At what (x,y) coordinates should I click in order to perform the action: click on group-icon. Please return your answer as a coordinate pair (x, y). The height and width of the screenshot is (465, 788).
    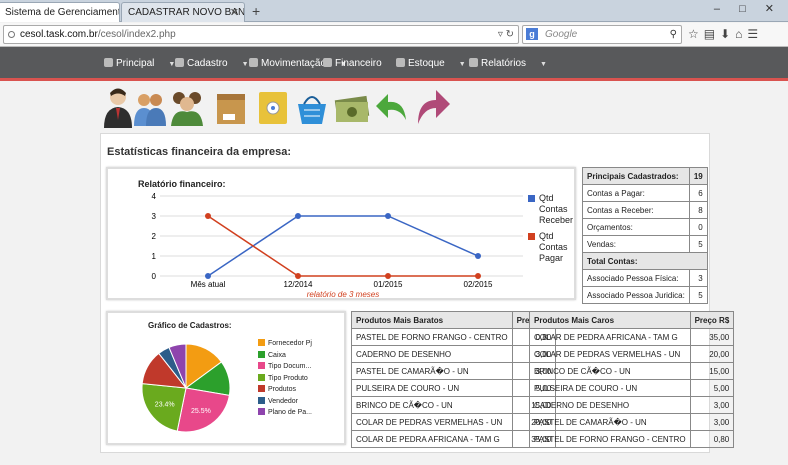
    Looking at the image, I should click on (187, 107).